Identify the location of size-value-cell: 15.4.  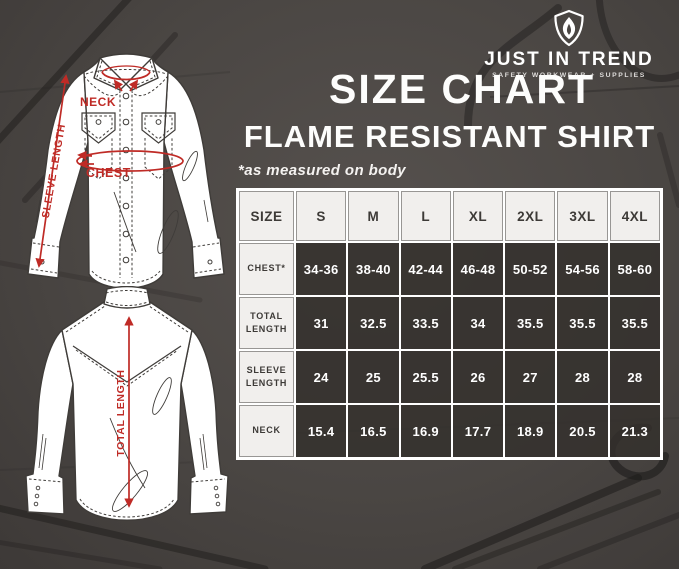
(321, 431).